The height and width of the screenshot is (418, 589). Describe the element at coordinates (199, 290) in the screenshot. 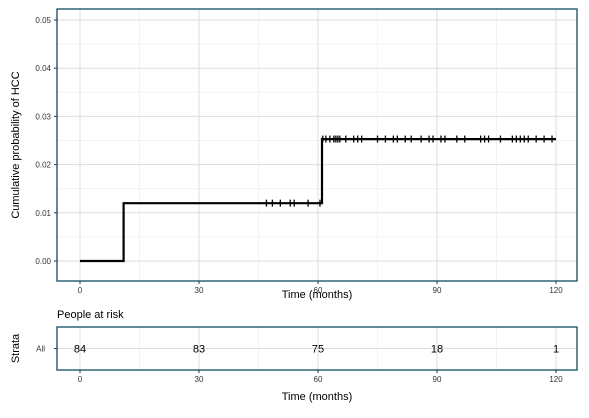

I see `x-tick-label: 30` at that location.